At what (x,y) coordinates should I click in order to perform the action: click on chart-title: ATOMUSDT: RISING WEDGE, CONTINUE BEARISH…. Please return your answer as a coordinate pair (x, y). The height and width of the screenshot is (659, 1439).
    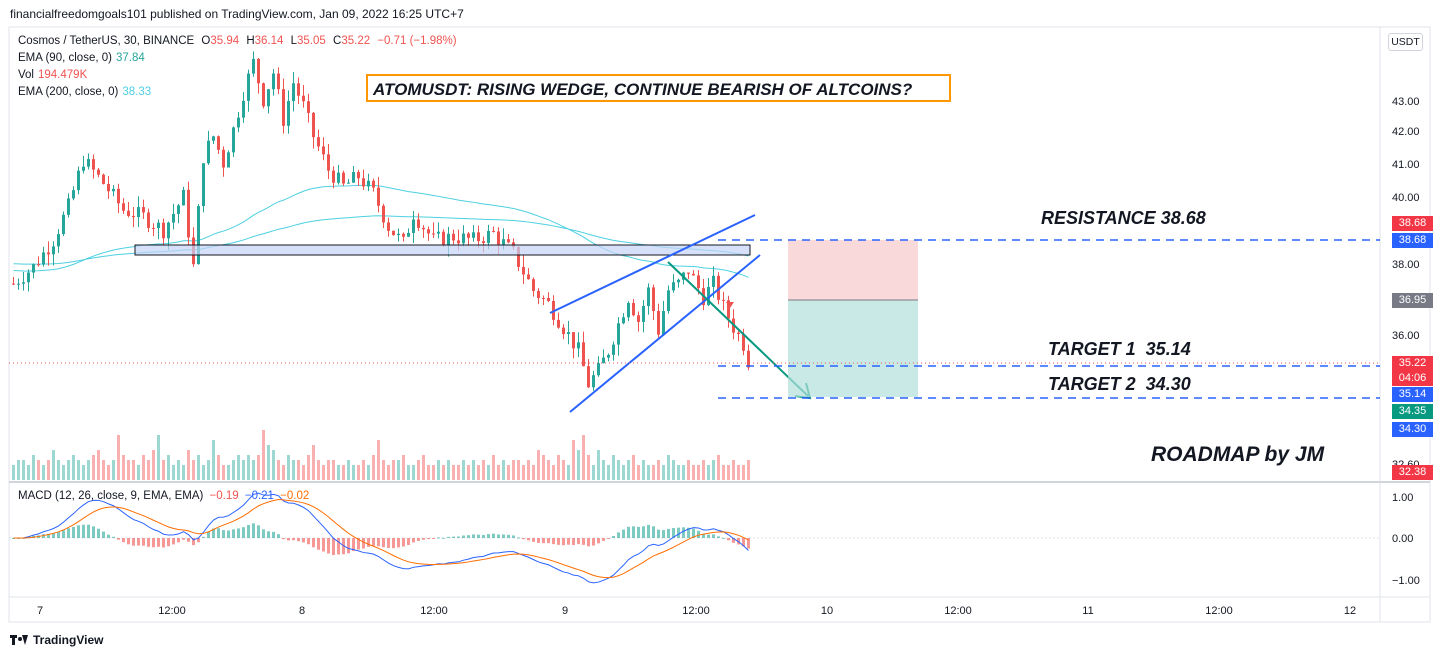
    Looking at the image, I should click on (642, 89).